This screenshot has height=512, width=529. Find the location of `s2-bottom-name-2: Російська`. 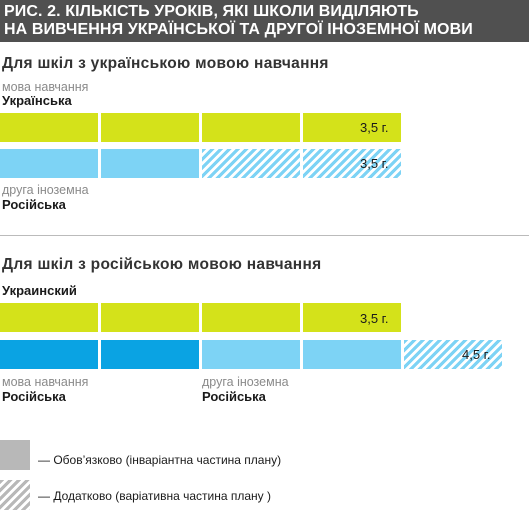

s2-bottom-name-2: Російська is located at coordinates (234, 396).